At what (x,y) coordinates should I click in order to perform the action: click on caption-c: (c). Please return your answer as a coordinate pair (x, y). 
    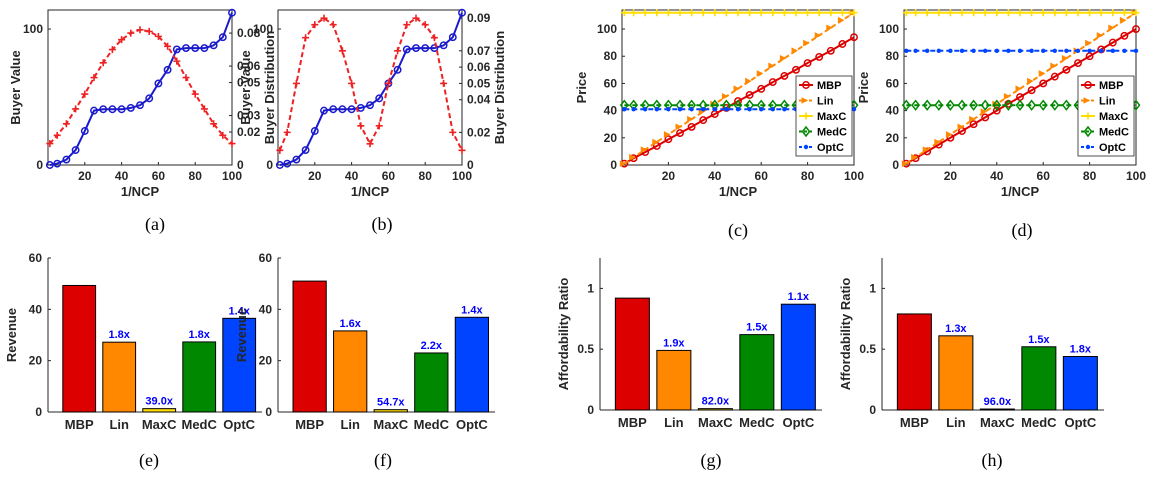
    Looking at the image, I should click on (738, 230).